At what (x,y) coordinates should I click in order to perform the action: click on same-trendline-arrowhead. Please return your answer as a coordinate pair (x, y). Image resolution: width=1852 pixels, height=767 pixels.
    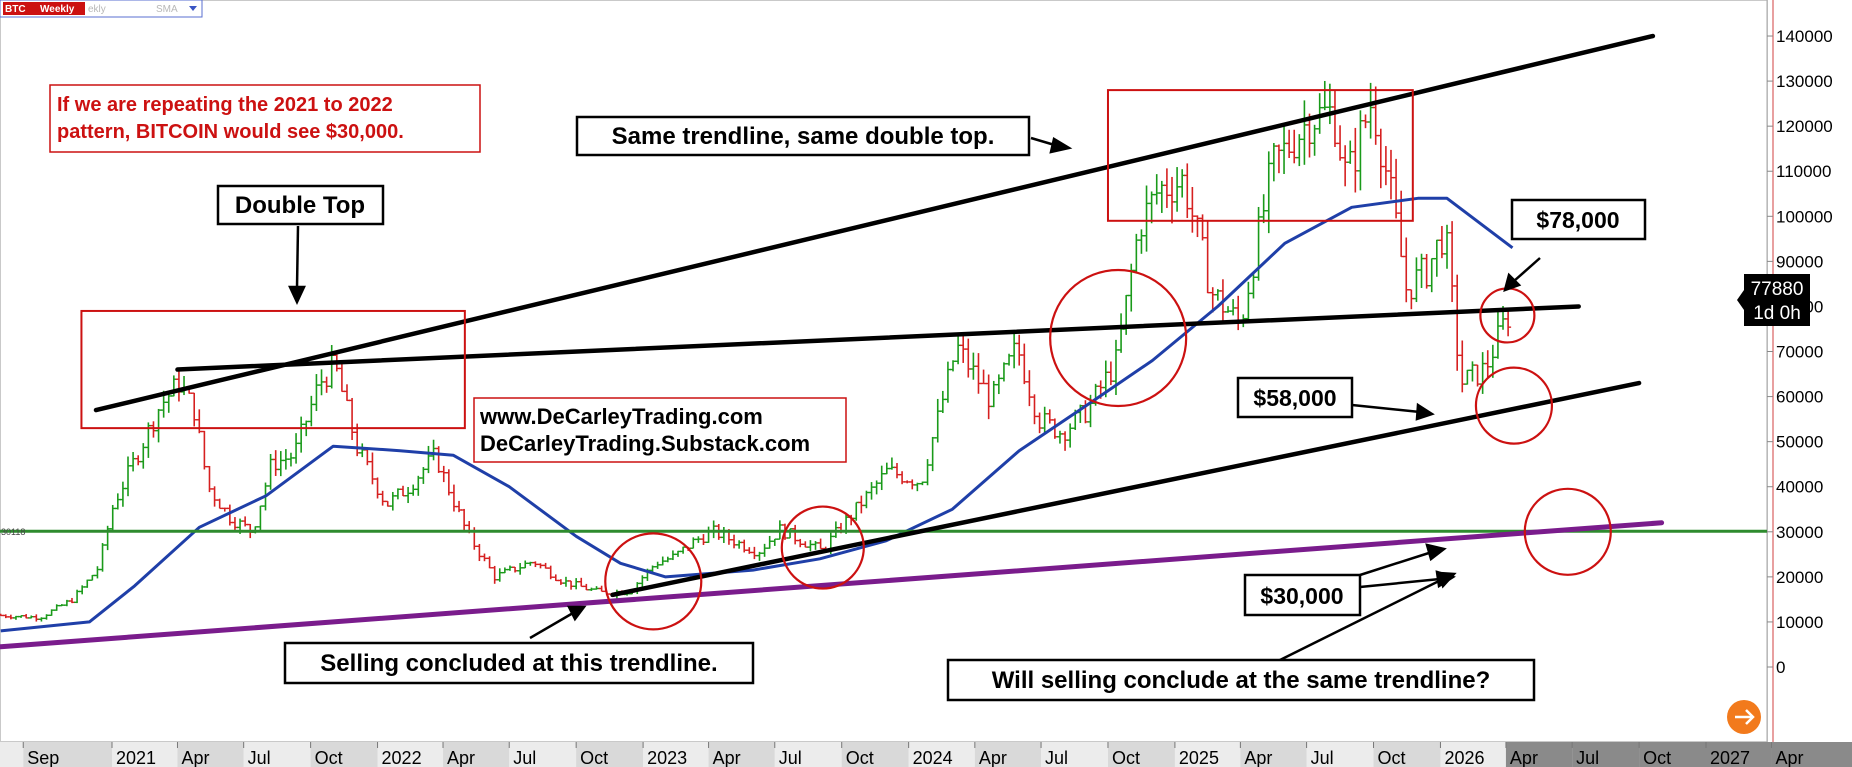
    Looking at the image, I should click on (1061, 145).